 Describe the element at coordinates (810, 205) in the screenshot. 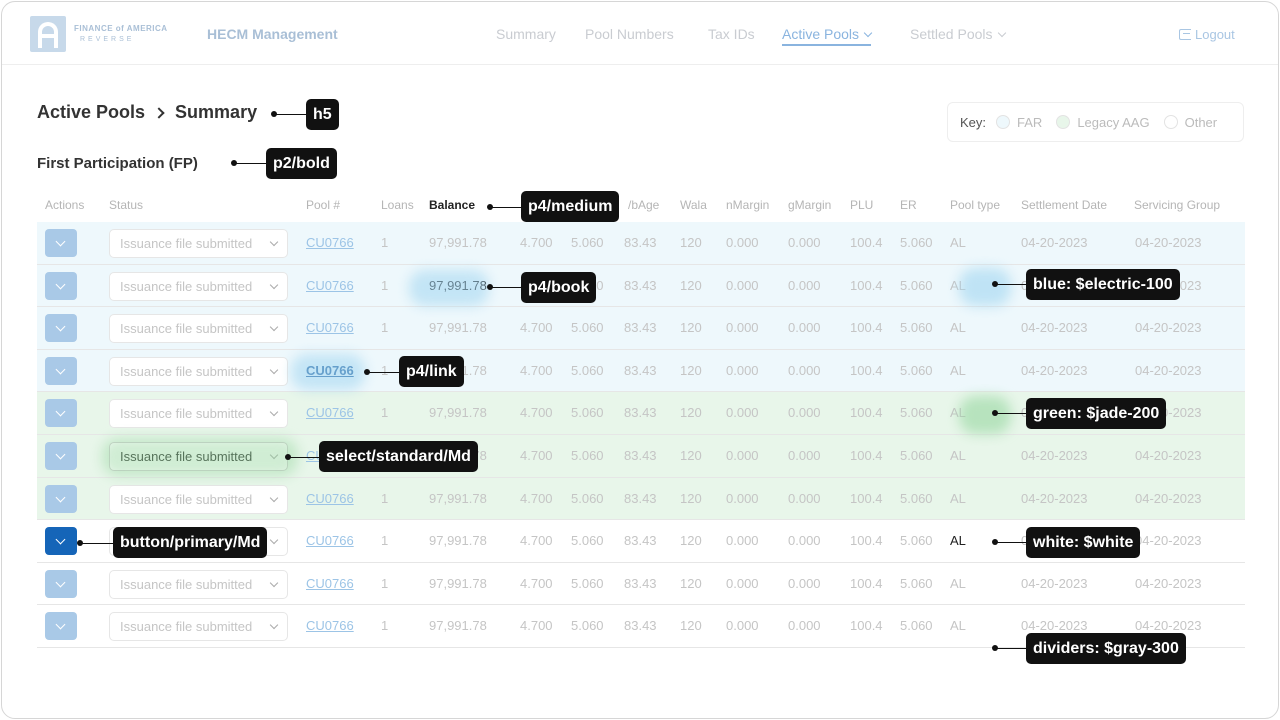

I see `col-gmargin: gMargin` at that location.